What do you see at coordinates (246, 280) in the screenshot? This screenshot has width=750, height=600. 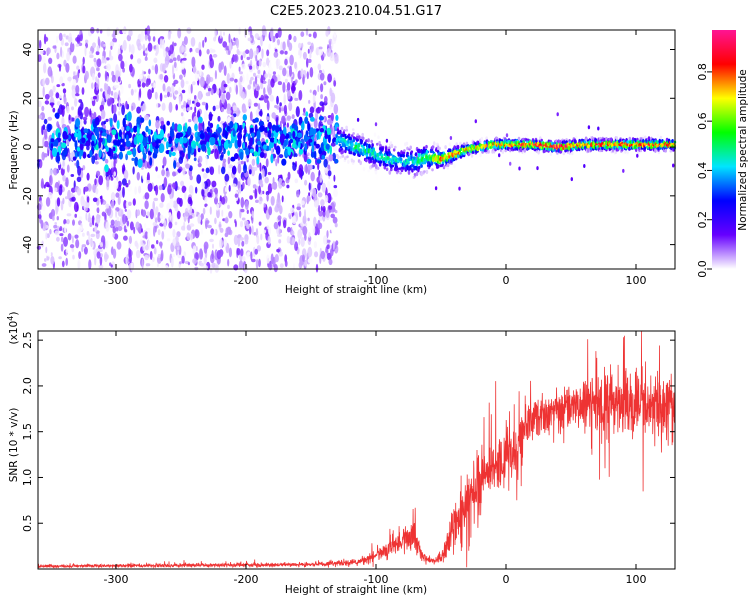 I see `spectrogram-x-tick-label: -200` at bounding box center [246, 280].